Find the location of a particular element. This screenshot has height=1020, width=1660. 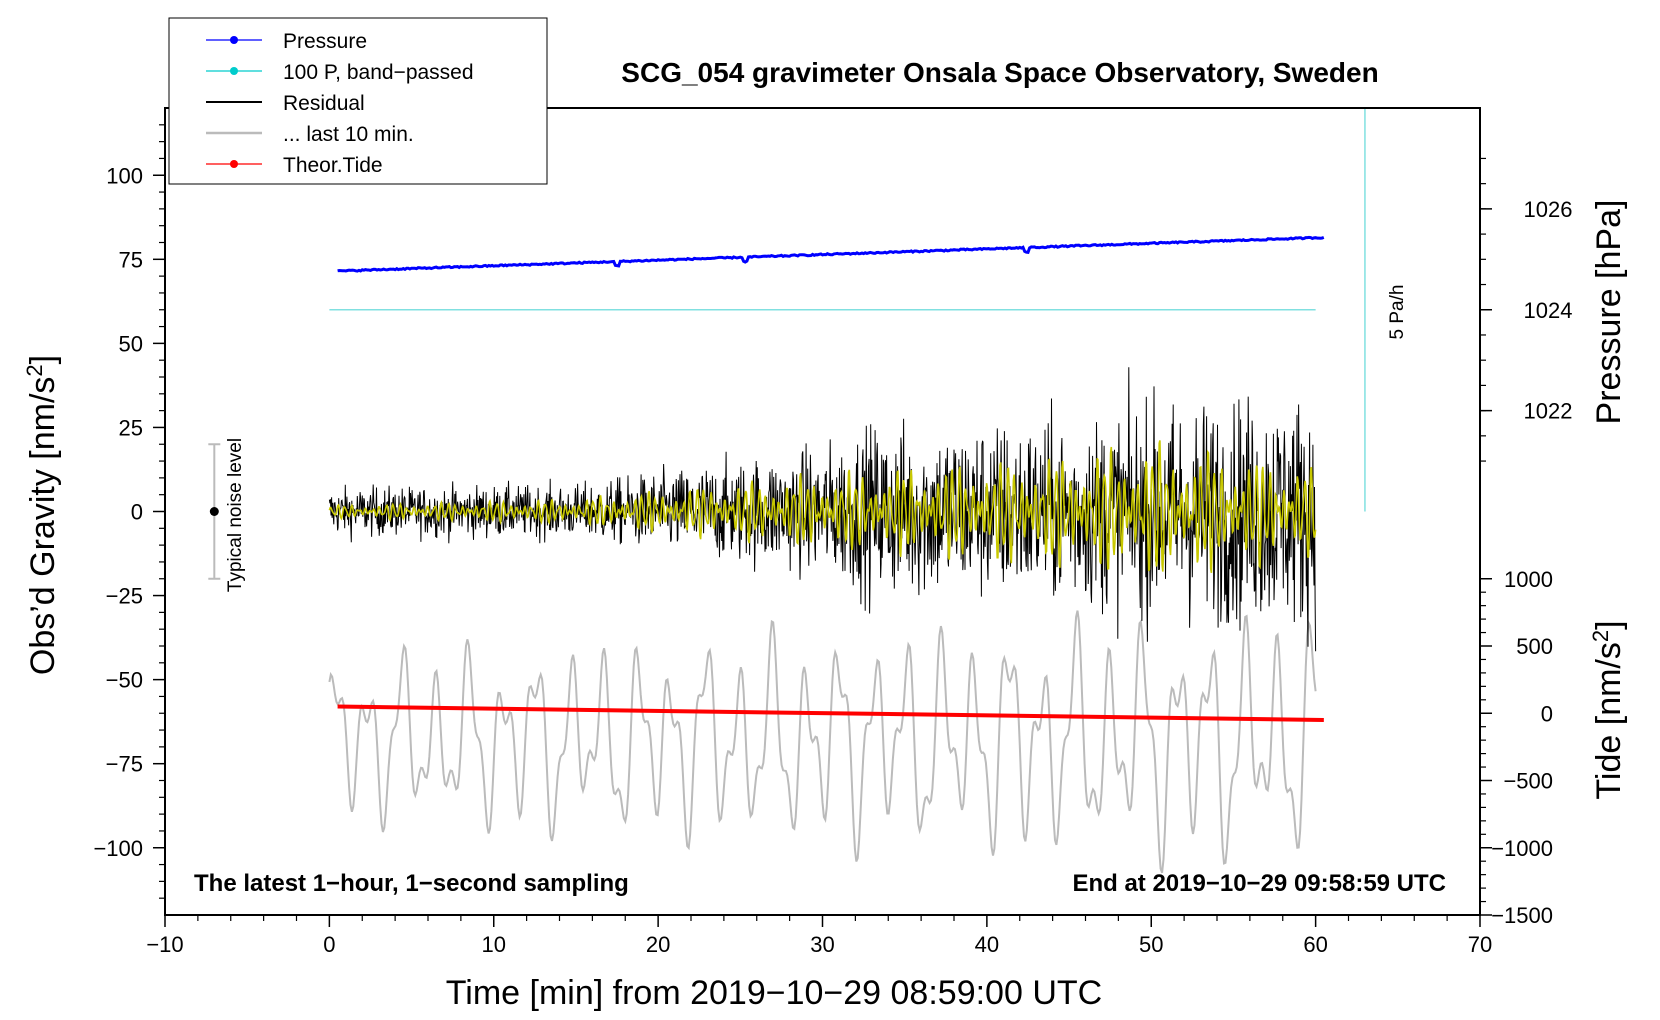

y-axis-title-left: Obs’d Gravity [nm/s2] is located at coordinates (42, 515).